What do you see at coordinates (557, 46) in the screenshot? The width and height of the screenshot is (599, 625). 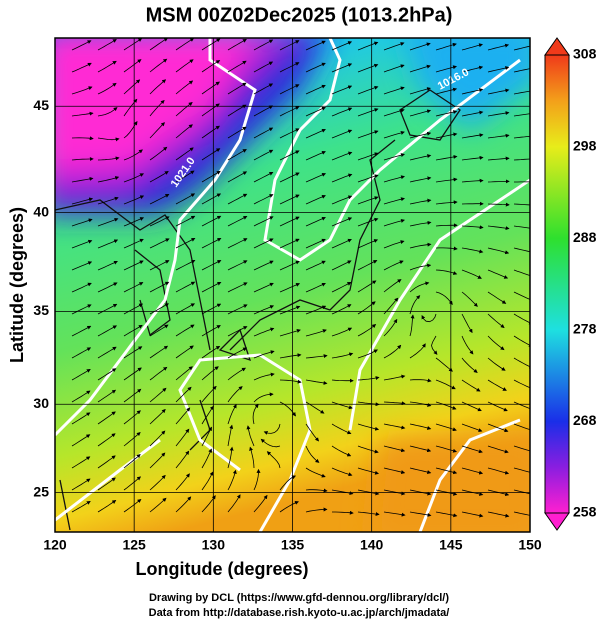 I see `colorbar-max-extend` at bounding box center [557, 46].